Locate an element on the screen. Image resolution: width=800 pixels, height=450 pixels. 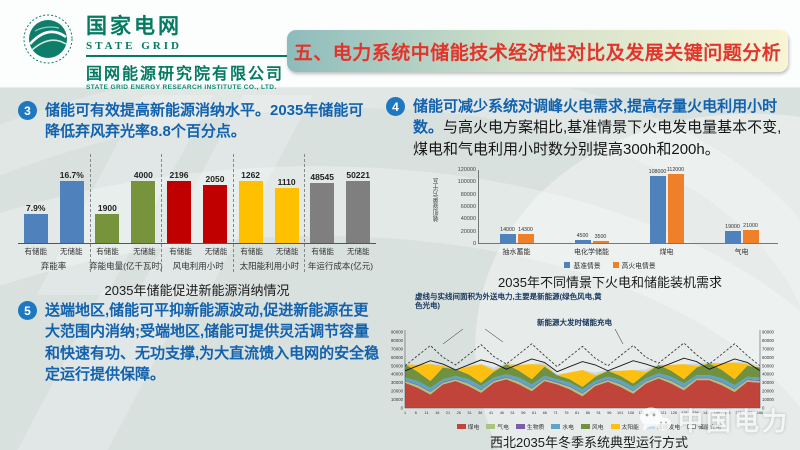
legend-item: 储能充电 is located at coordinates (704, 426).